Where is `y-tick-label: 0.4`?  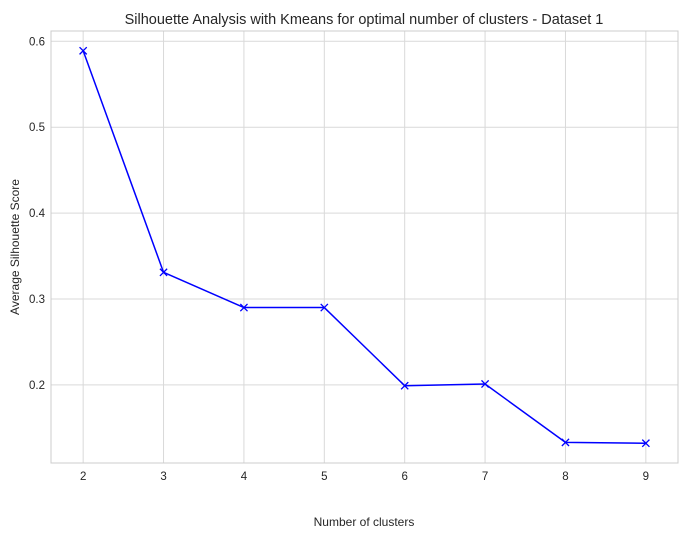
y-tick-label: 0.4 is located at coordinates (37, 214).